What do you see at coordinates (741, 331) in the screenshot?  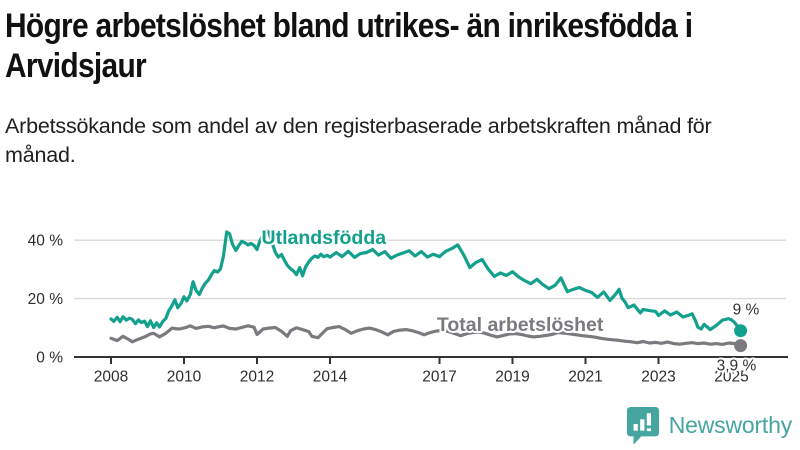 I see `series-end-dot-utlandsfodda` at bounding box center [741, 331].